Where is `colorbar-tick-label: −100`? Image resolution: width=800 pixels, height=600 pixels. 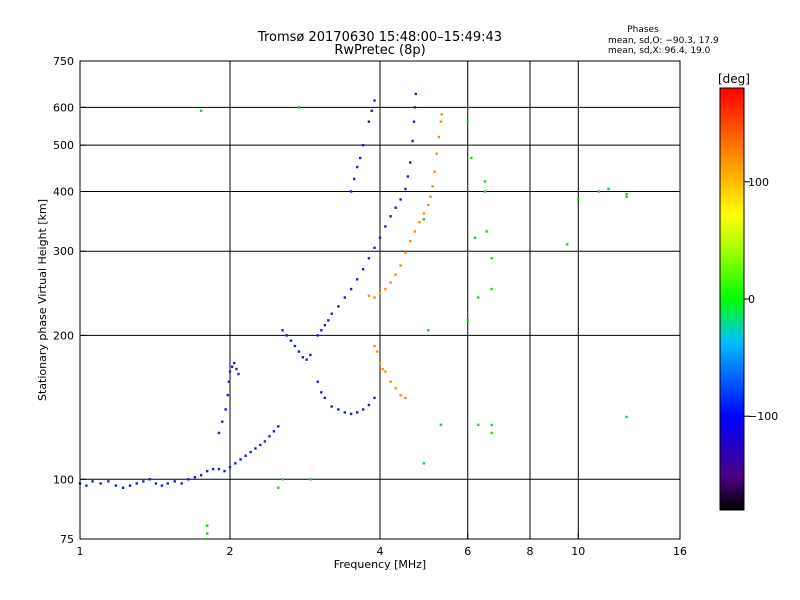
colorbar-tick-label: −100 is located at coordinates (763, 416).